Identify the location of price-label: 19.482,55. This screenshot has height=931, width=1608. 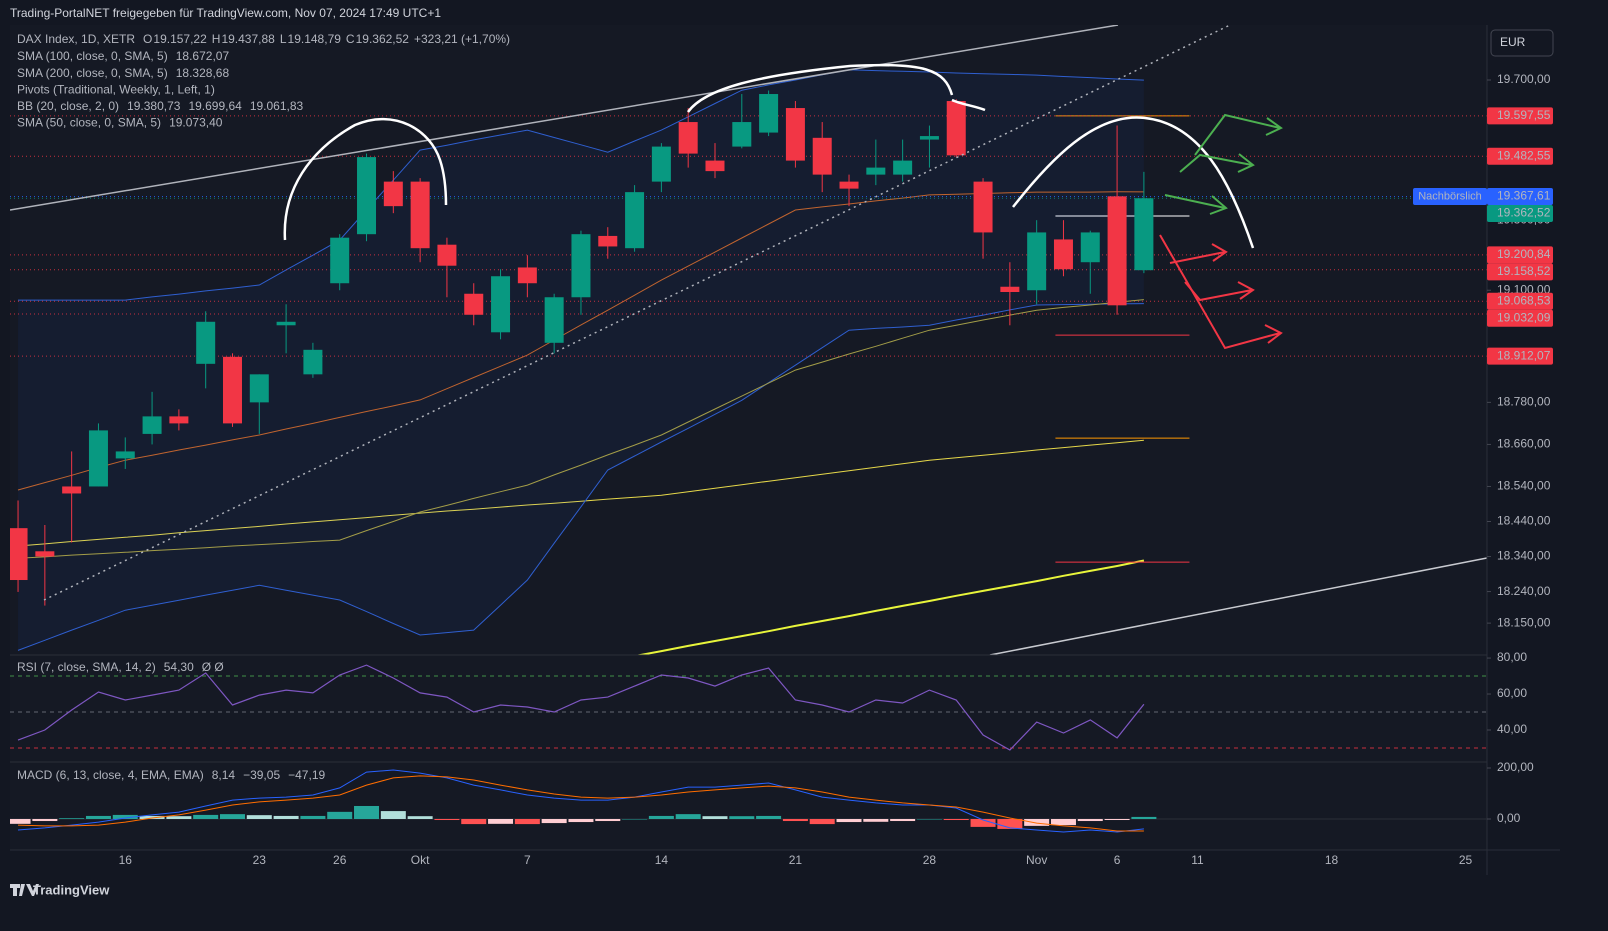
(1524, 155).